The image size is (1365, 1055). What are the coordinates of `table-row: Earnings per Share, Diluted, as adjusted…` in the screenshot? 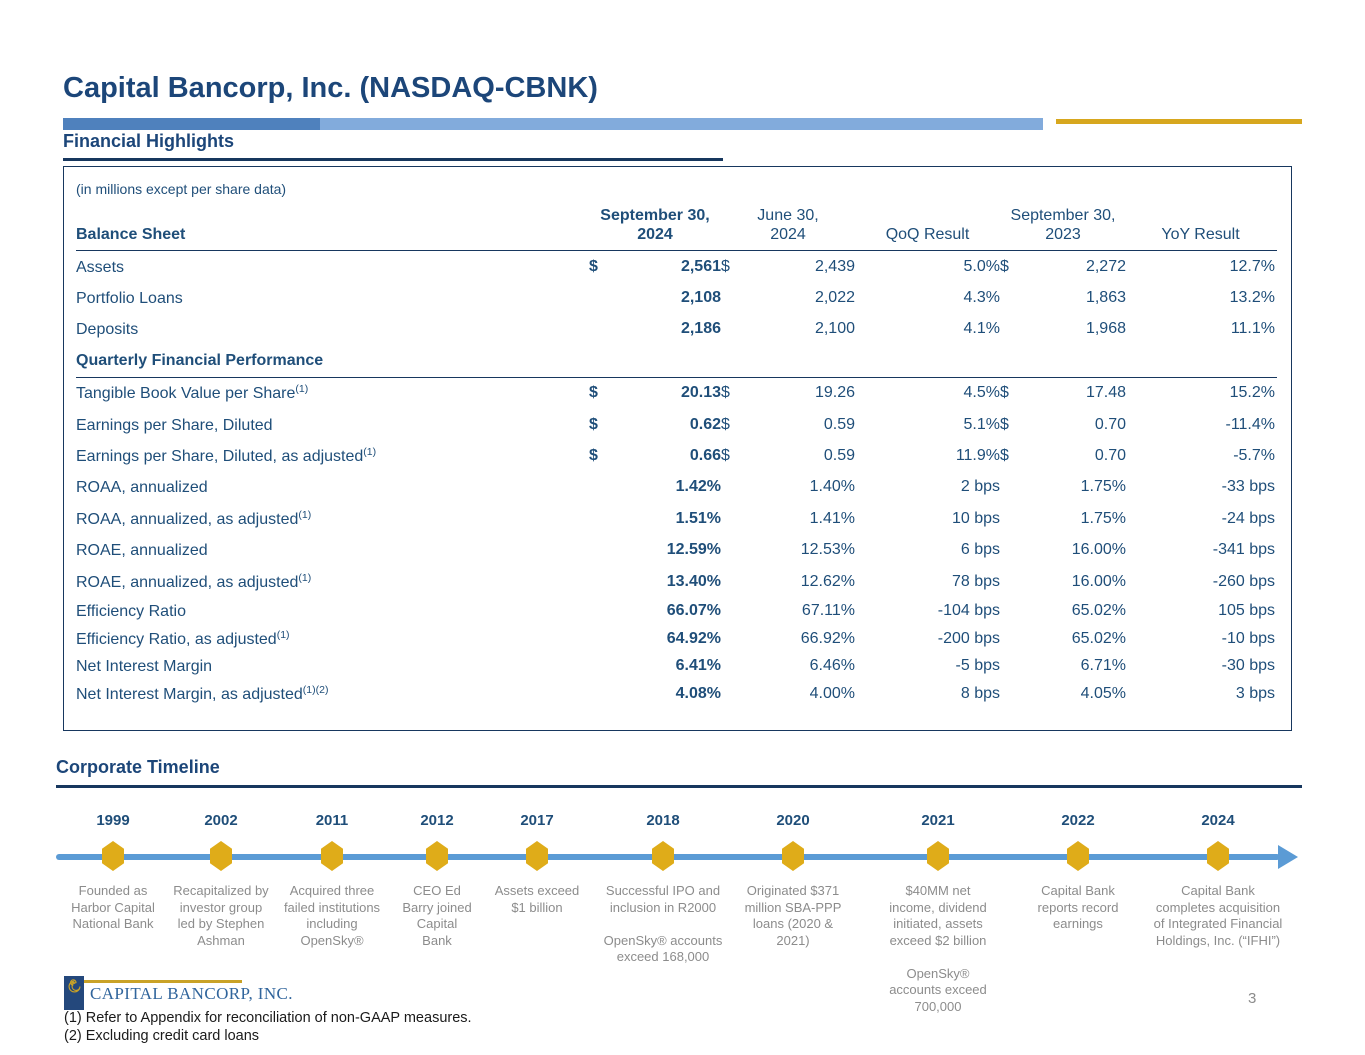 It's located at (676, 455).